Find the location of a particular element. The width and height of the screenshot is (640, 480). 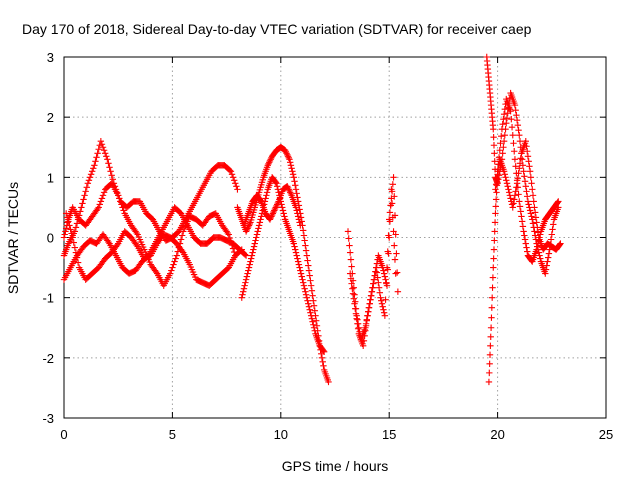

y-tick-label: -1 is located at coordinates (48, 298).